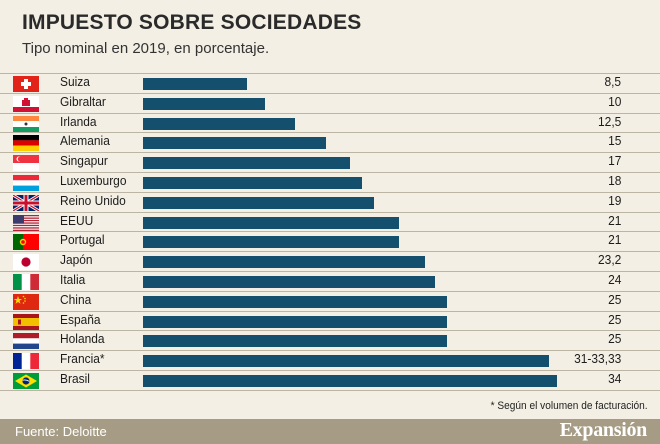  I want to click on data-label: 15, so click(614, 141).